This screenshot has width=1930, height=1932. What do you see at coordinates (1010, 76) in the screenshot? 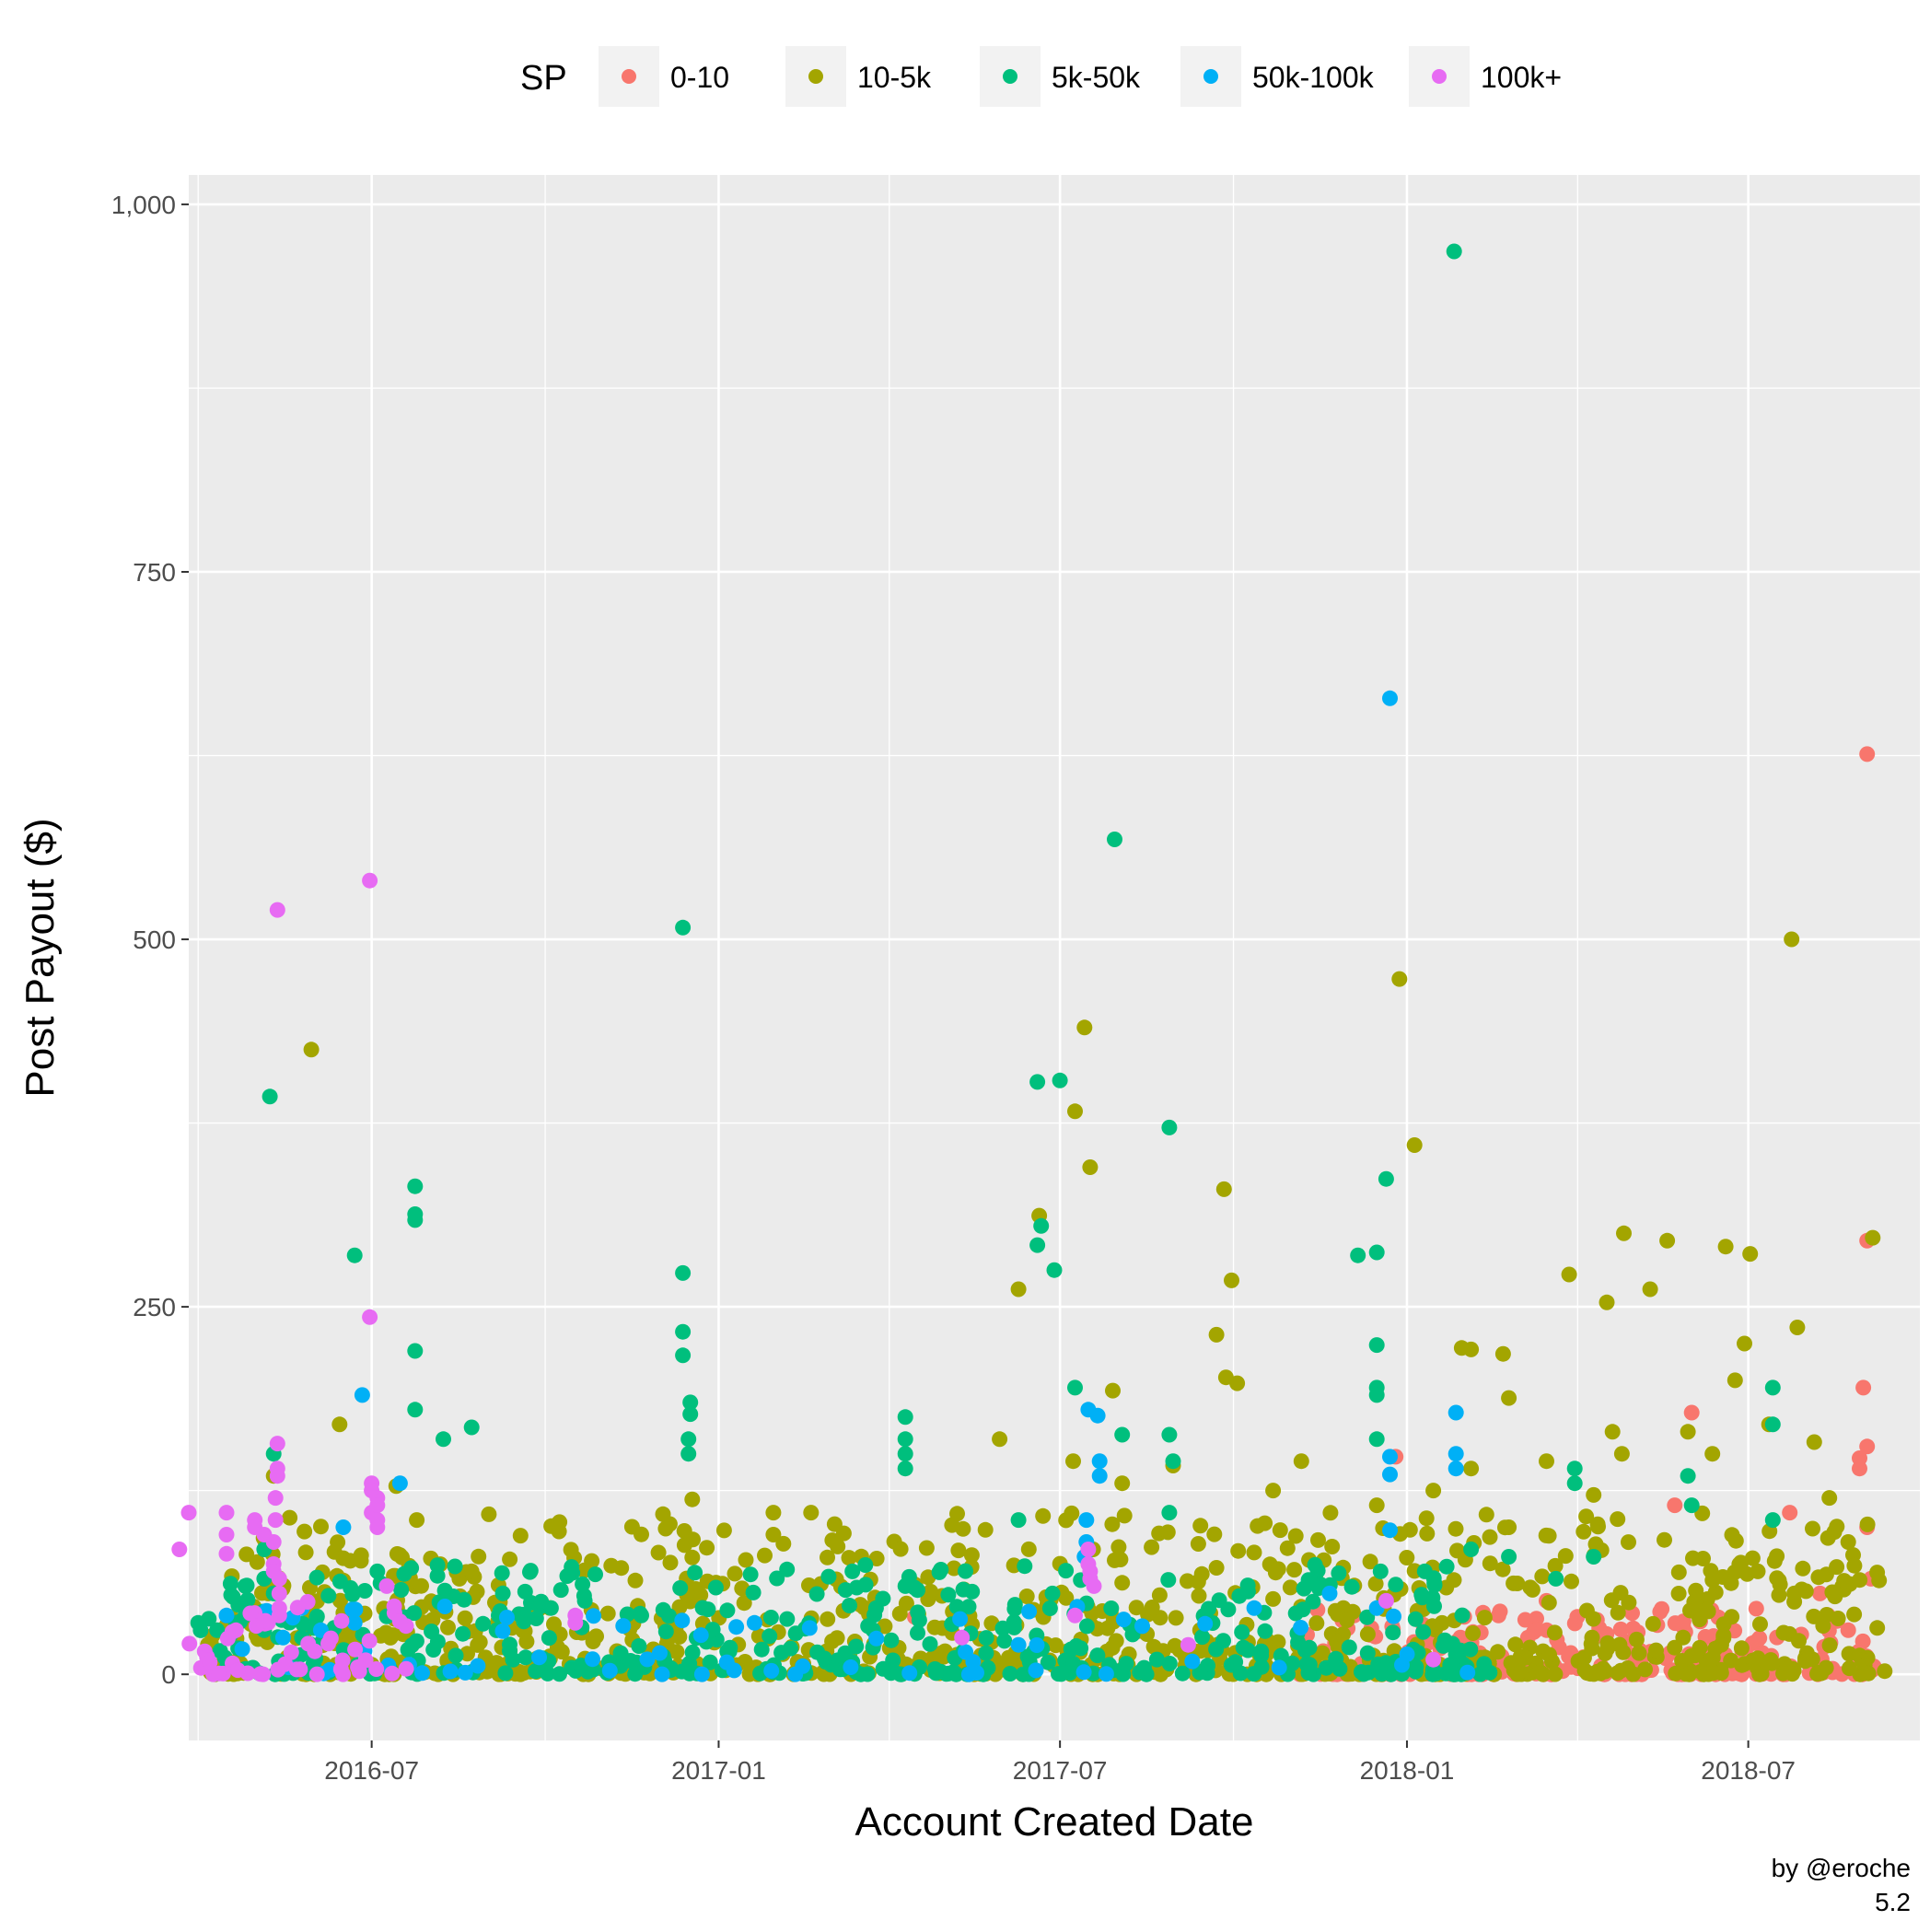
I see `legend-swatch` at bounding box center [1010, 76].